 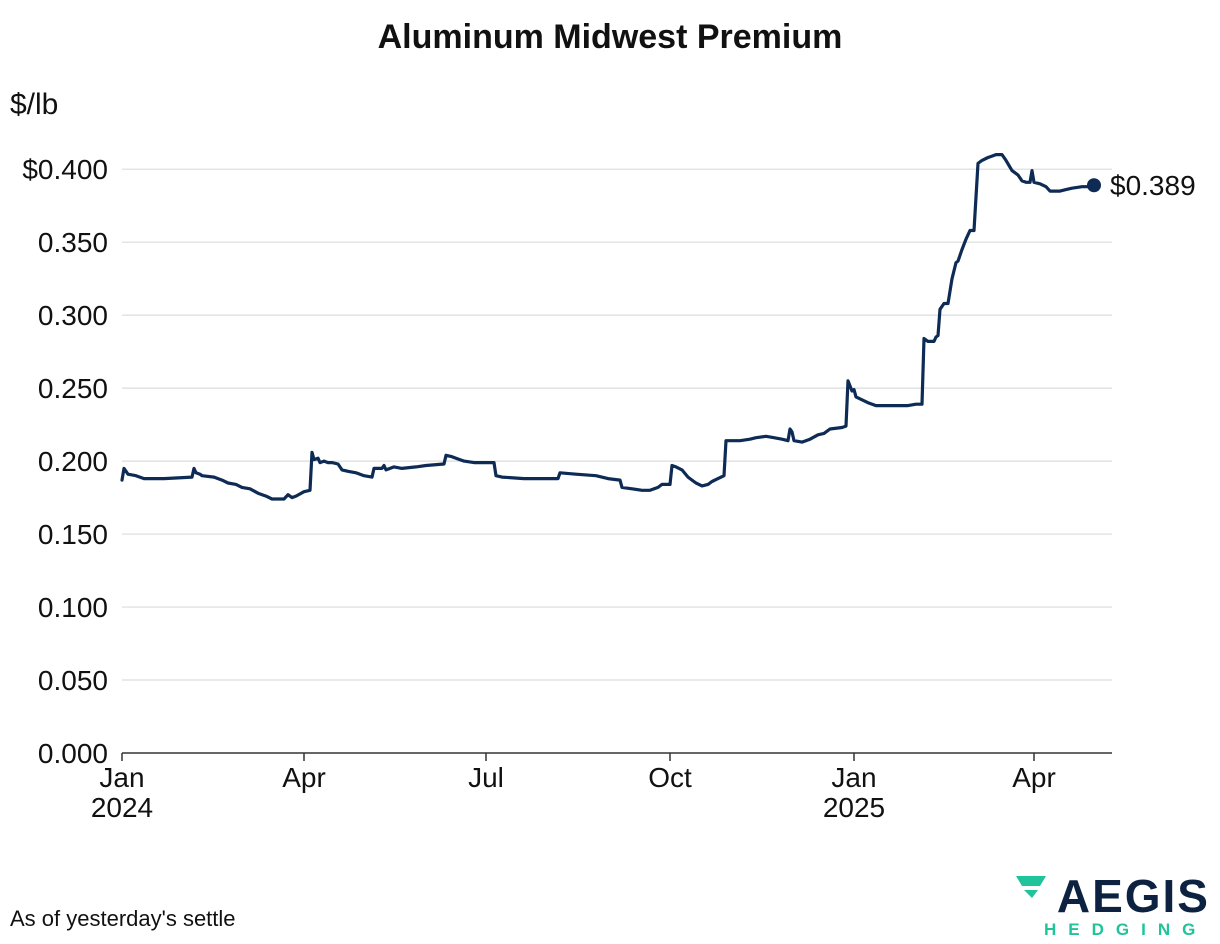 What do you see at coordinates (73, 607) in the screenshot?
I see `y-tick-label: 0.100` at bounding box center [73, 607].